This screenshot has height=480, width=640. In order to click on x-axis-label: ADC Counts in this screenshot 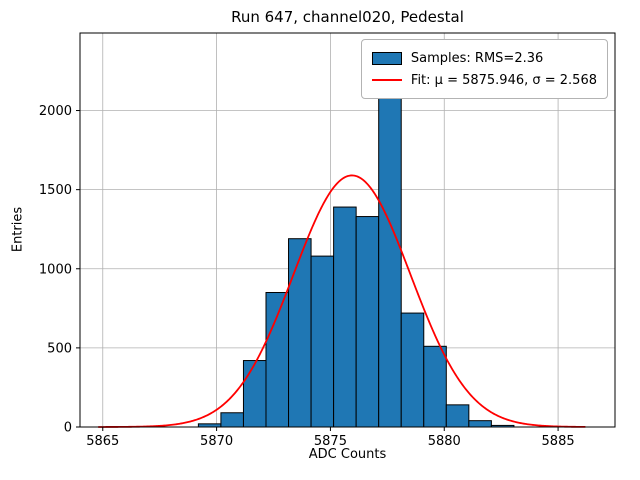, I will do `click(347, 454)`.